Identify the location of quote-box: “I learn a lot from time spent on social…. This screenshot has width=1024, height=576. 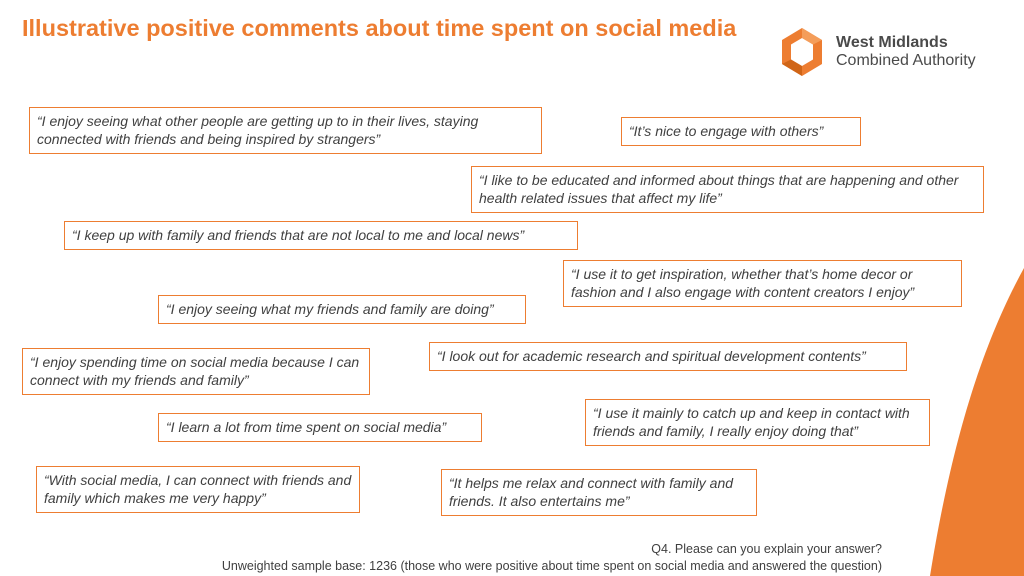
(320, 427).